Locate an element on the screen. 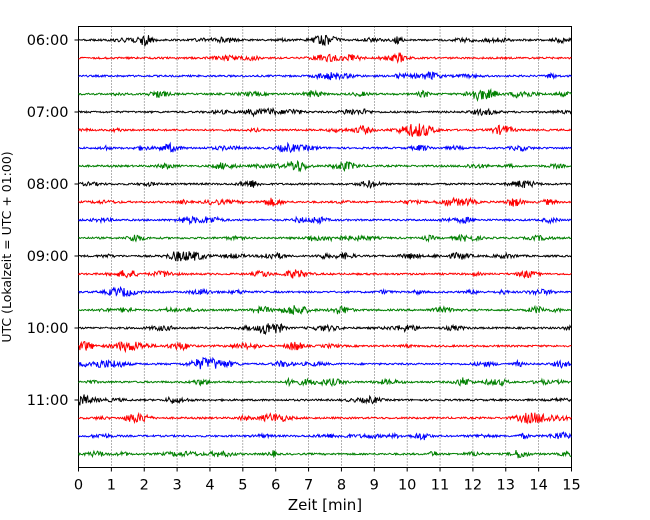  y-tick-label: 10:00 is located at coordinates (48, 329).